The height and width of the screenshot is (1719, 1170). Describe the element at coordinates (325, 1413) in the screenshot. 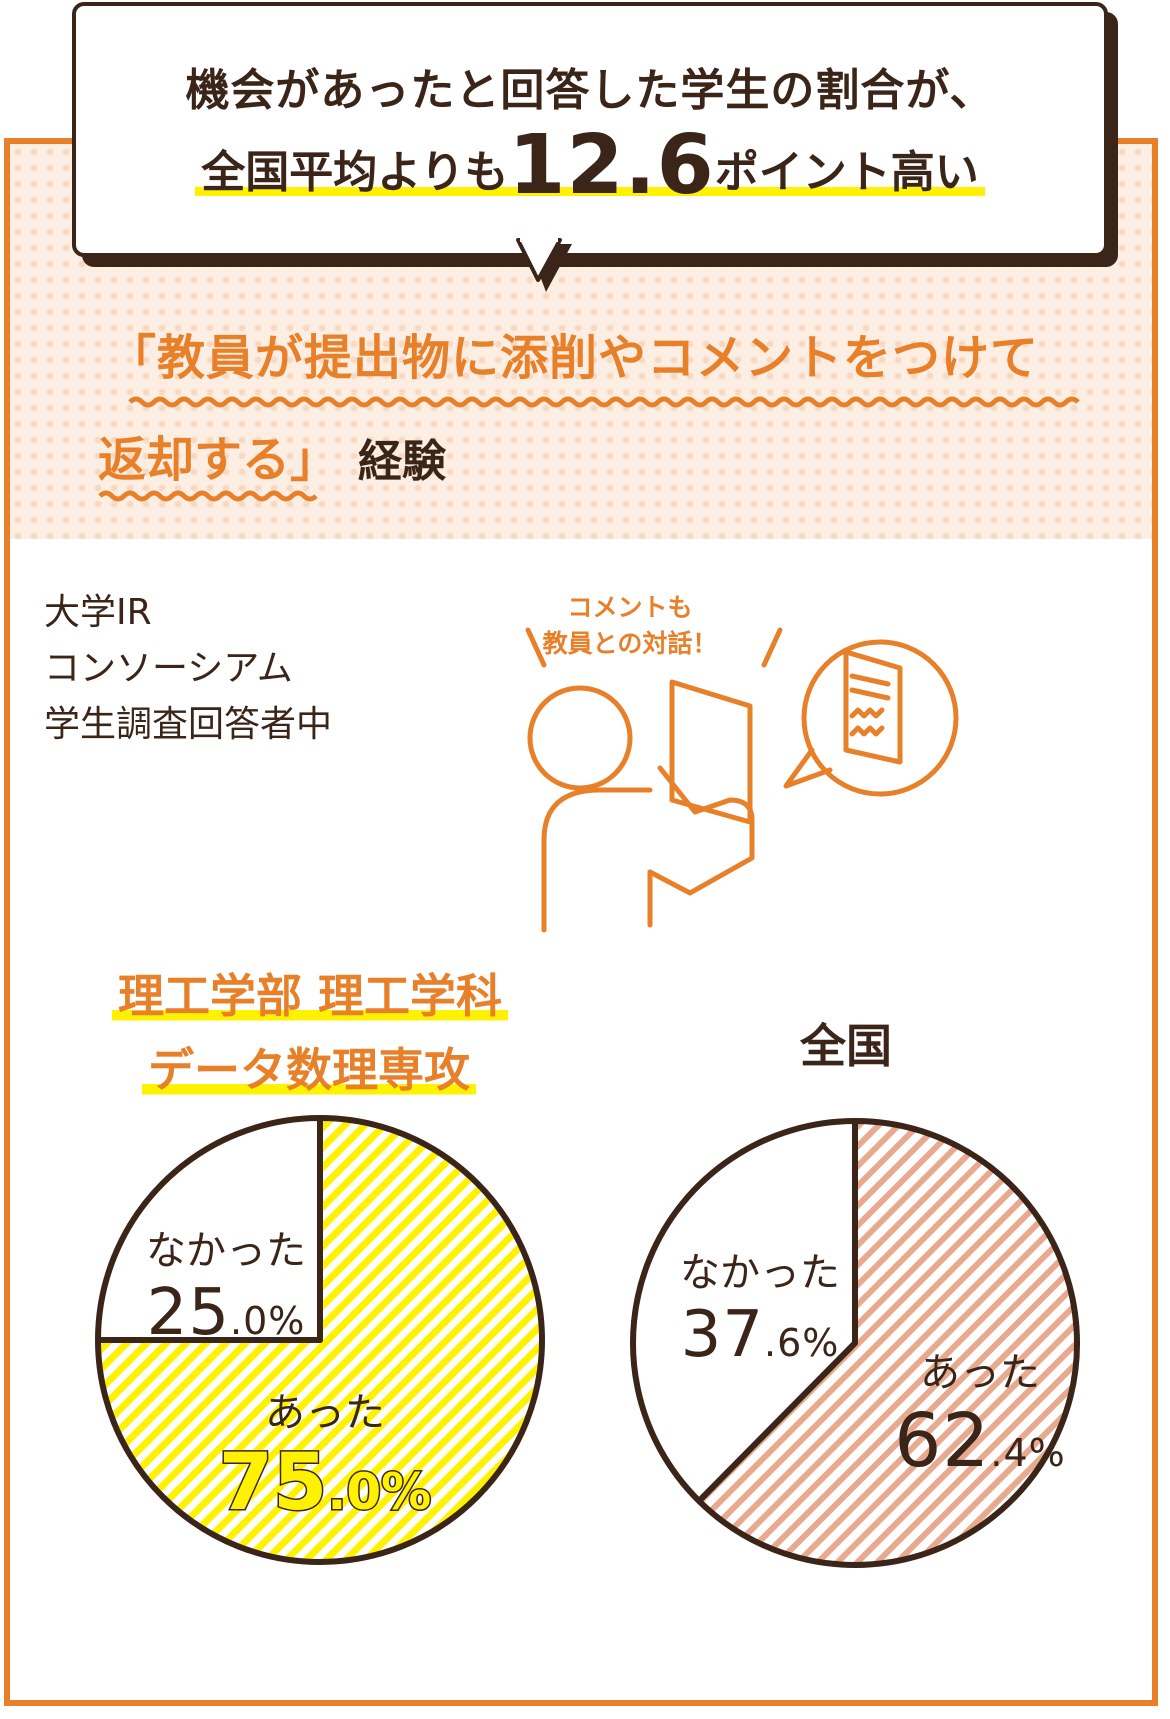

I see `dept-yes-category: あった` at that location.